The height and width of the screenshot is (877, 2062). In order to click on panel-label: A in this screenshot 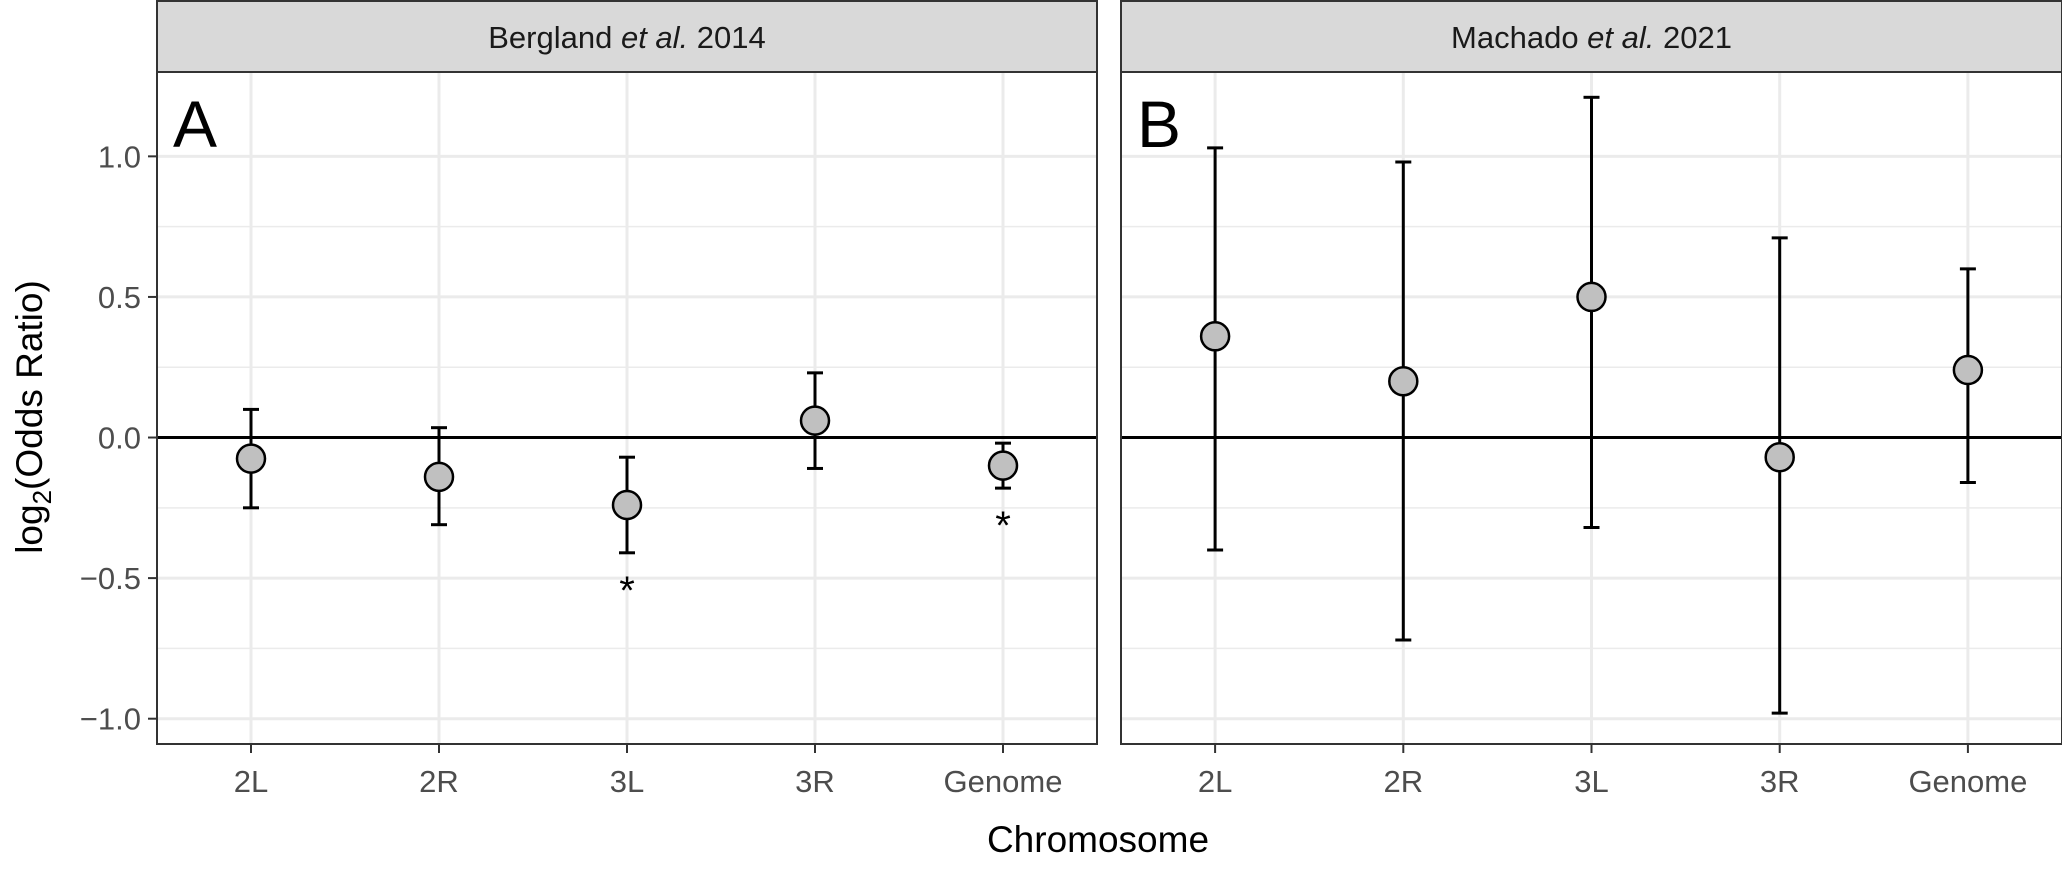, I will do `click(195, 124)`.